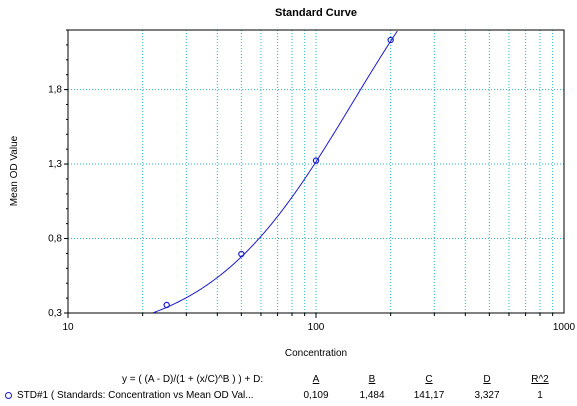  Describe the element at coordinates (540, 395) in the screenshot. I see `param-value-r2: 1` at that location.